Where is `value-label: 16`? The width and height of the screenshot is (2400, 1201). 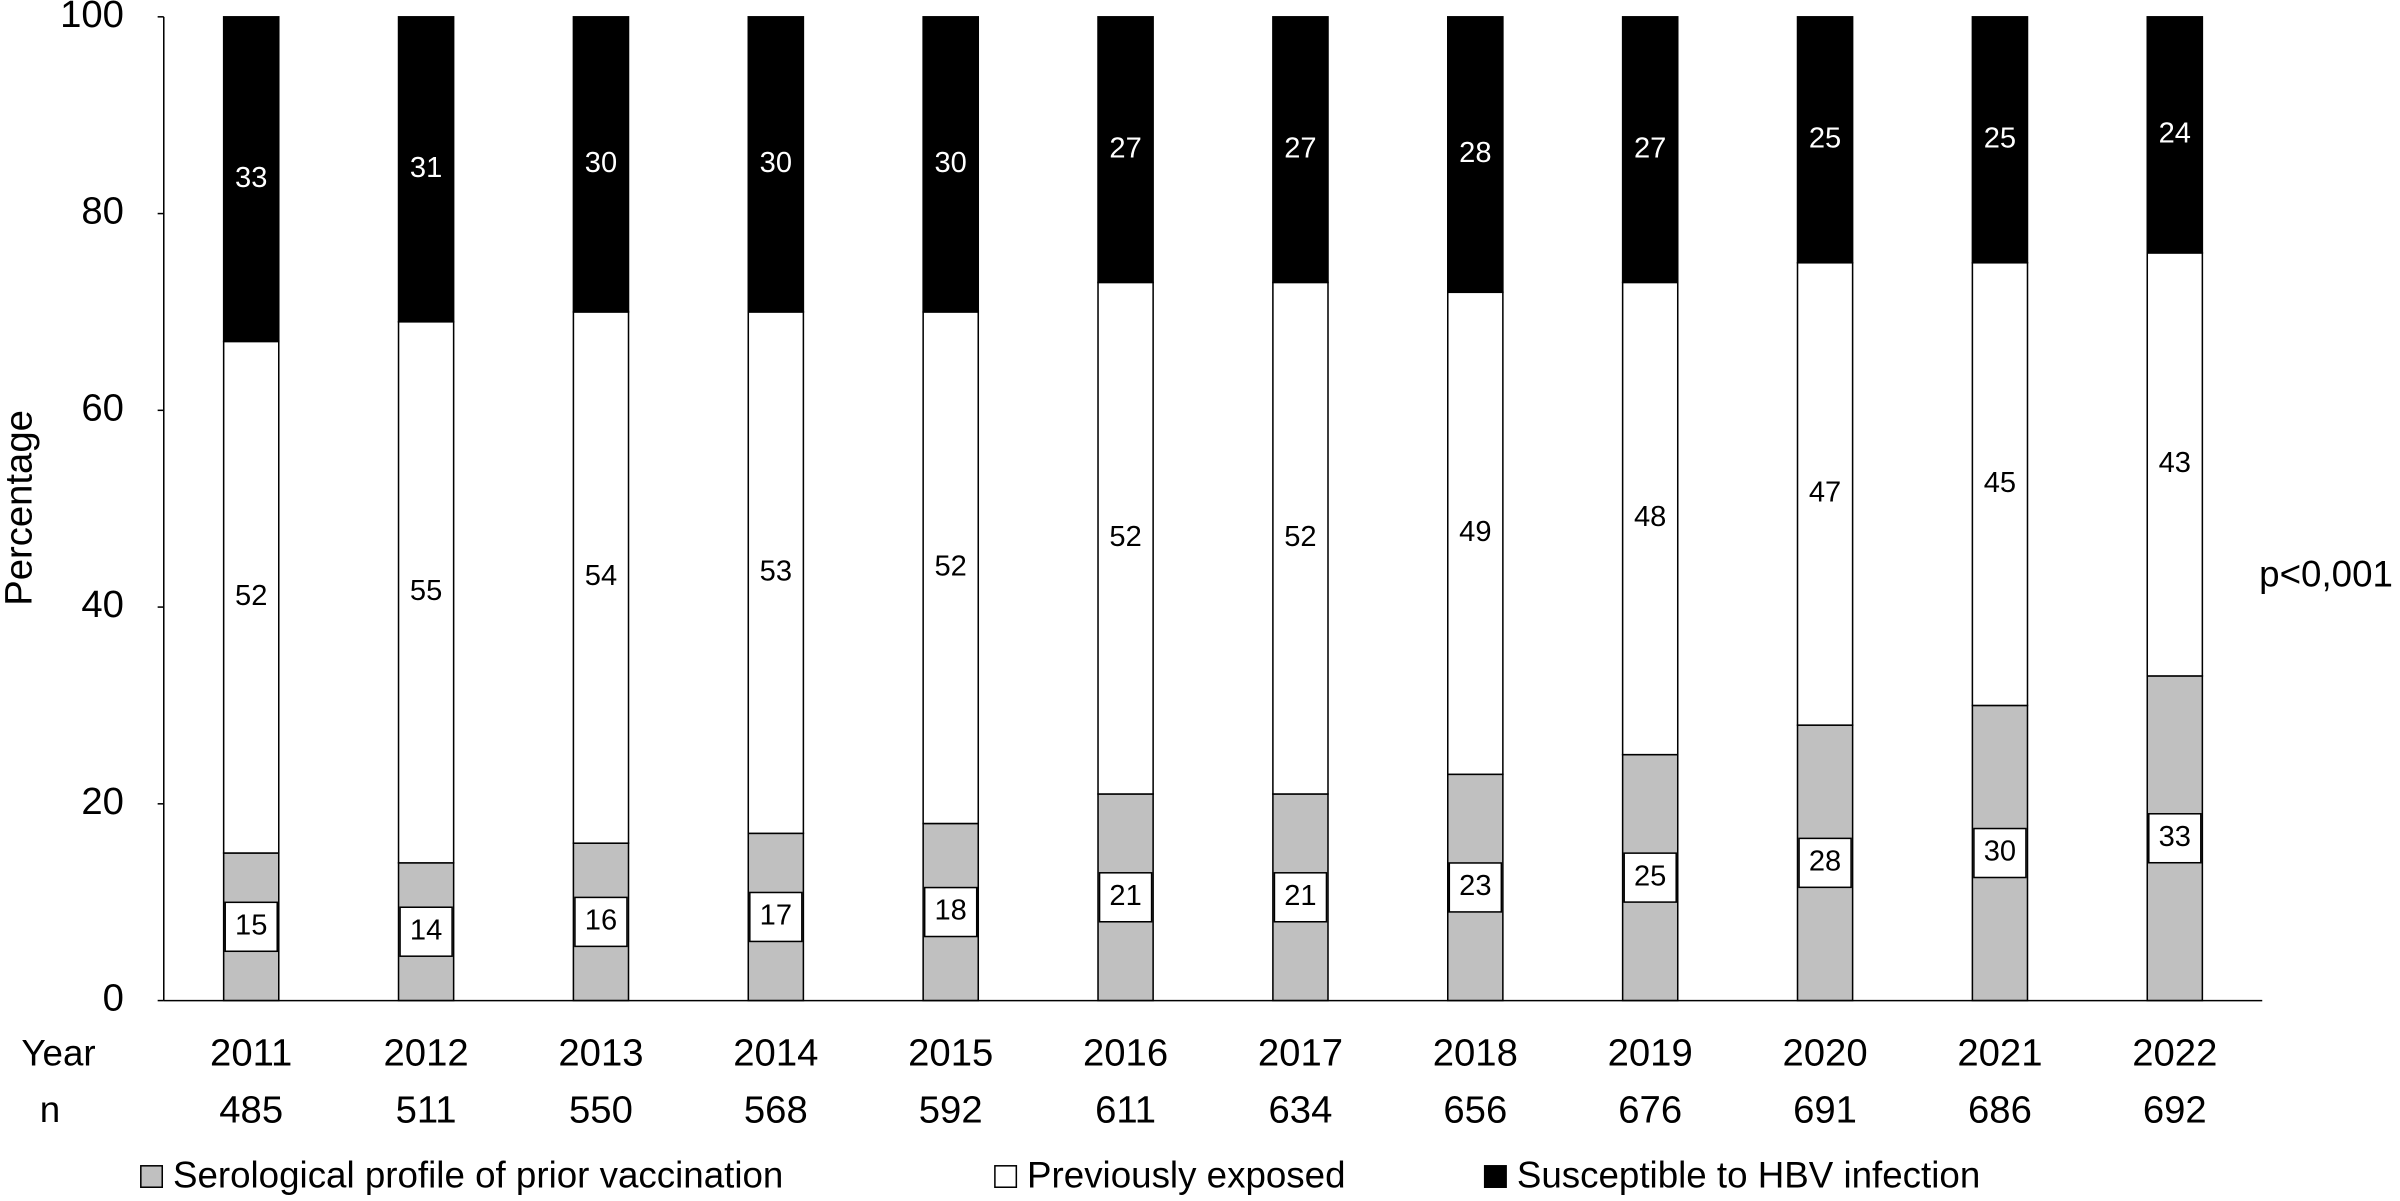
value-label: 16 is located at coordinates (601, 921).